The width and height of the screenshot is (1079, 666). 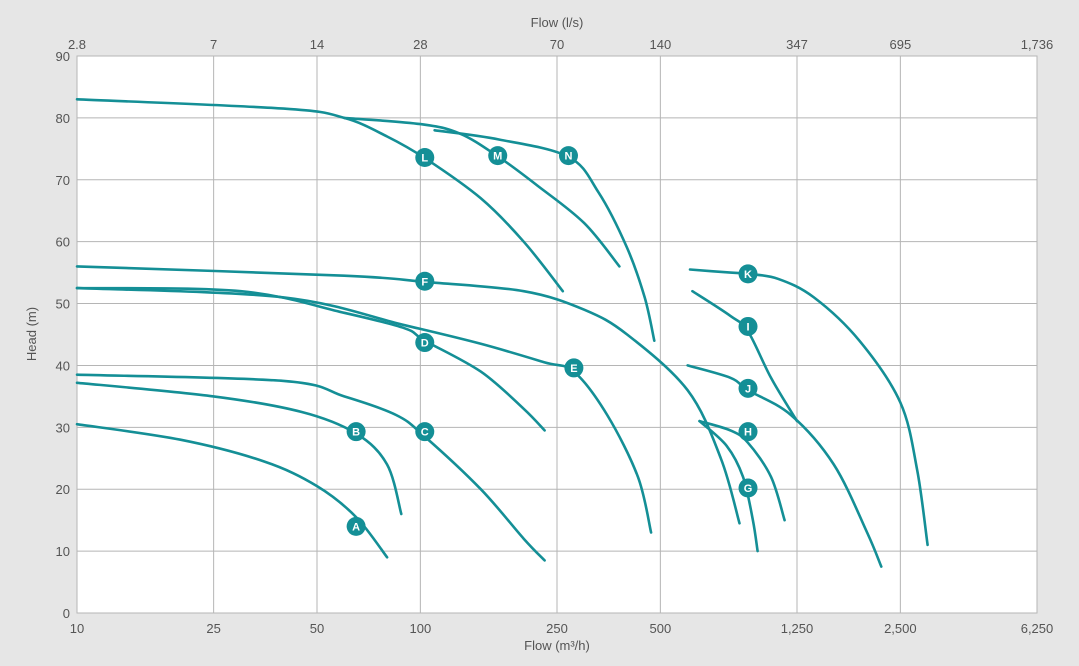 I want to click on curve-badge-label: F, so click(x=424, y=282).